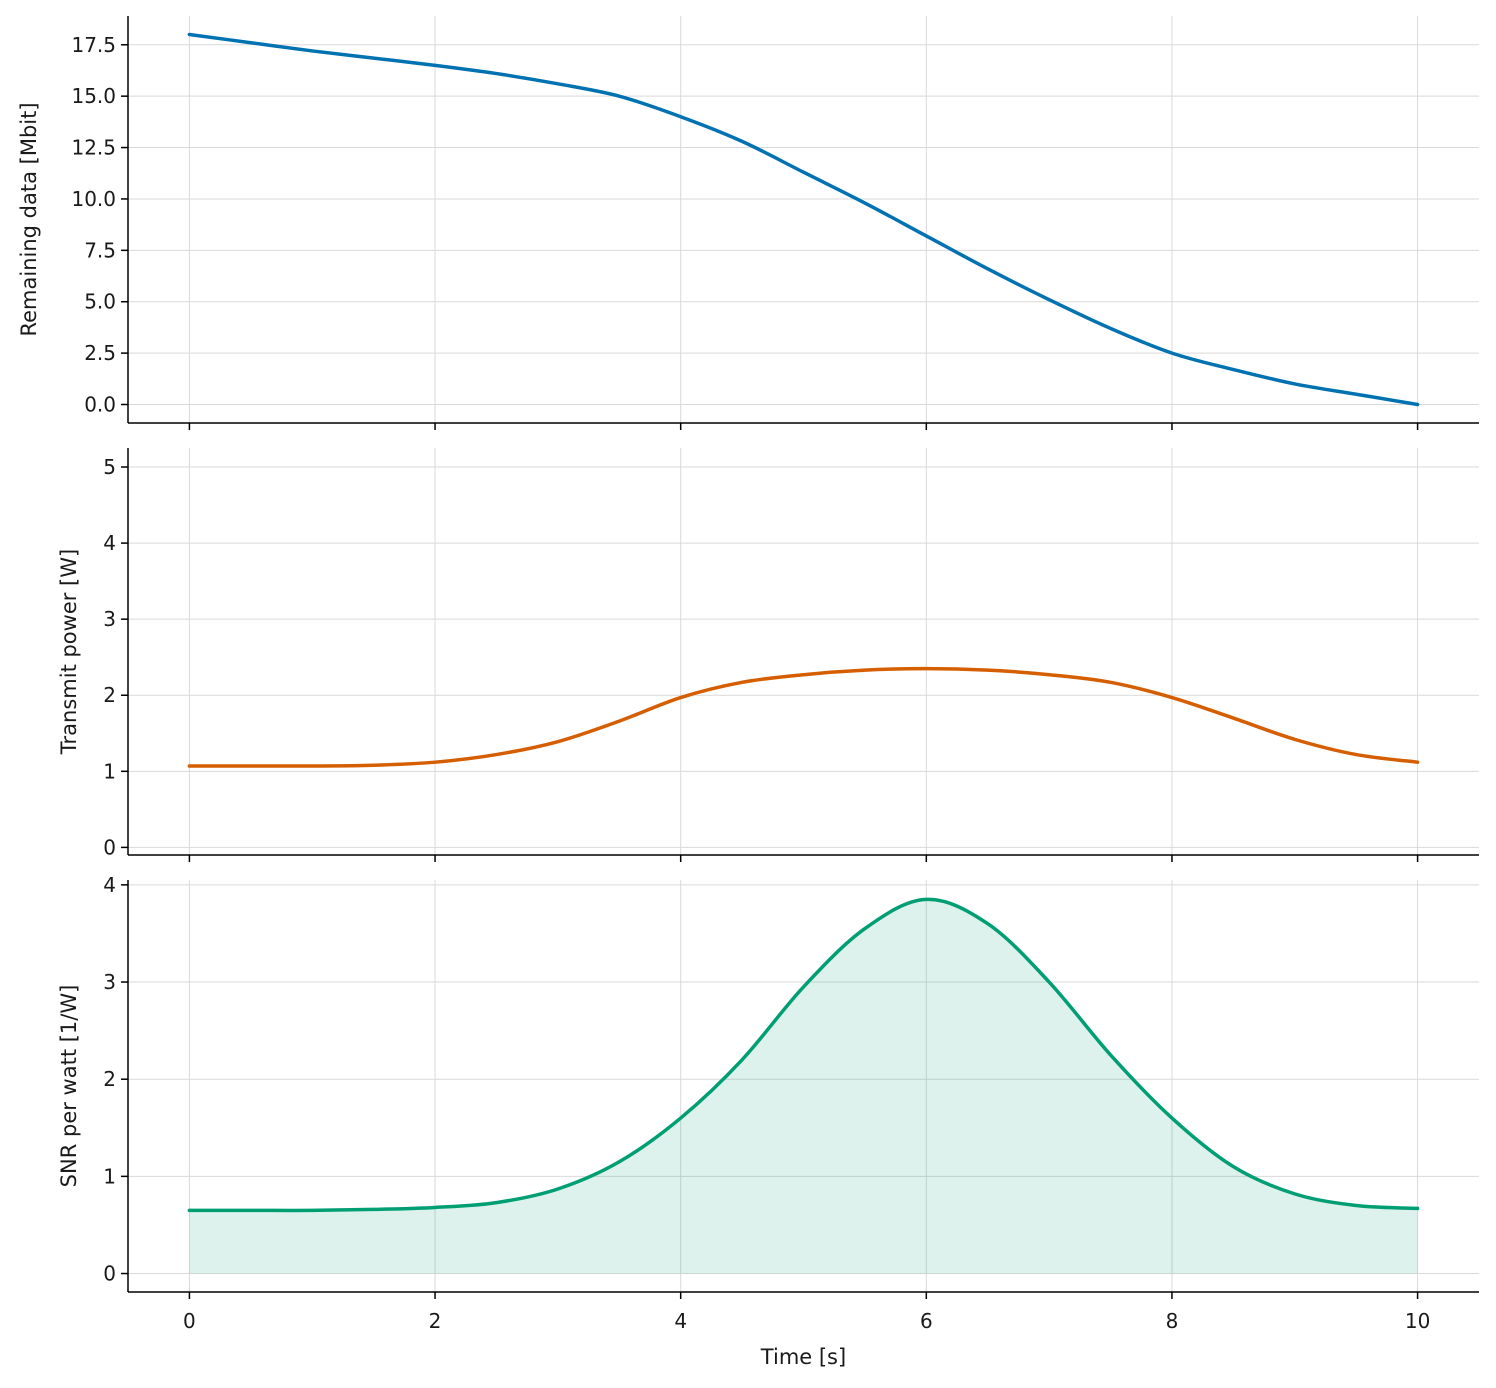 The width and height of the screenshot is (1496, 1388). Describe the element at coordinates (435, 1321) in the screenshot. I see `x-tick-label: 2` at that location.